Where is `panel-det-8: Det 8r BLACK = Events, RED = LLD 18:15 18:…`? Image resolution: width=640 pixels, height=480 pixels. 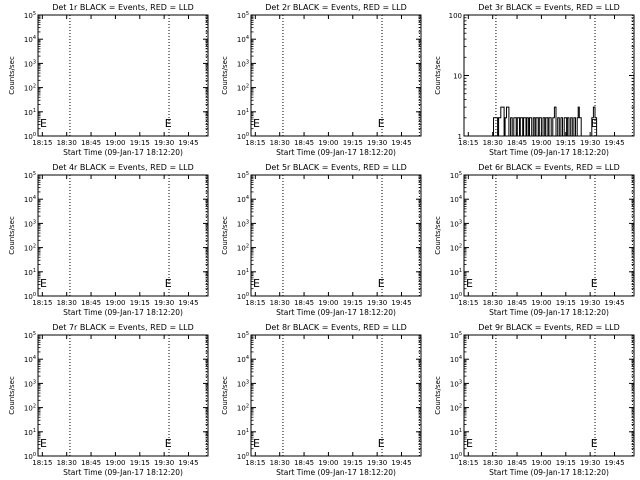 panel-det-8: Det 8r BLACK = Events, RED = LLD 18:15 18:… is located at coordinates (321, 400).